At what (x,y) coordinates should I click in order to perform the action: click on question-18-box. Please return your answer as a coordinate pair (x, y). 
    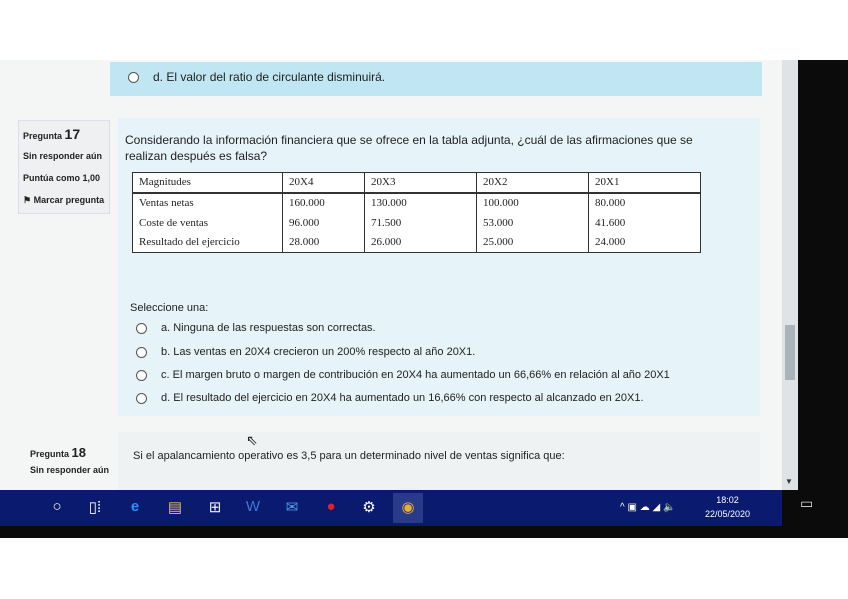
    Looking at the image, I should click on (439, 461).